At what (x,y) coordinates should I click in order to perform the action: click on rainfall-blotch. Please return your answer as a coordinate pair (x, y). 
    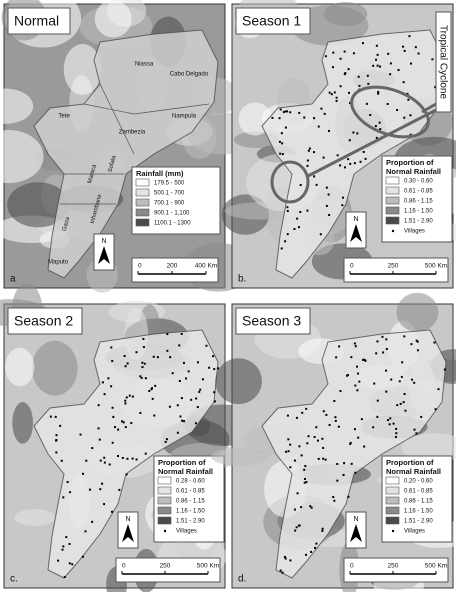
    Looking at the image, I should click on (238, 381).